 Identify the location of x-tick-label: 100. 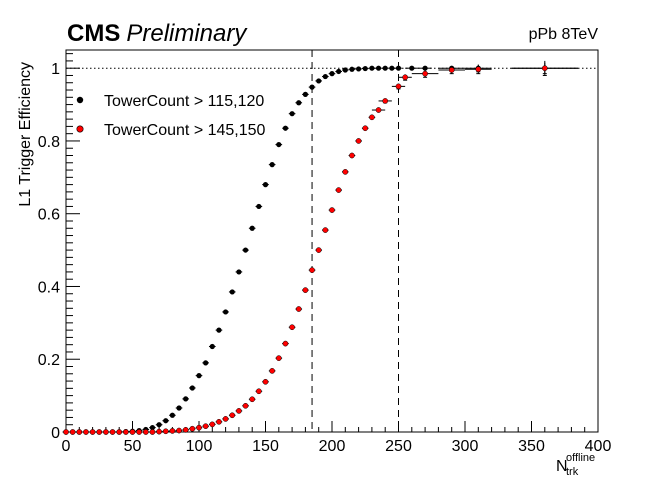
(199, 446).